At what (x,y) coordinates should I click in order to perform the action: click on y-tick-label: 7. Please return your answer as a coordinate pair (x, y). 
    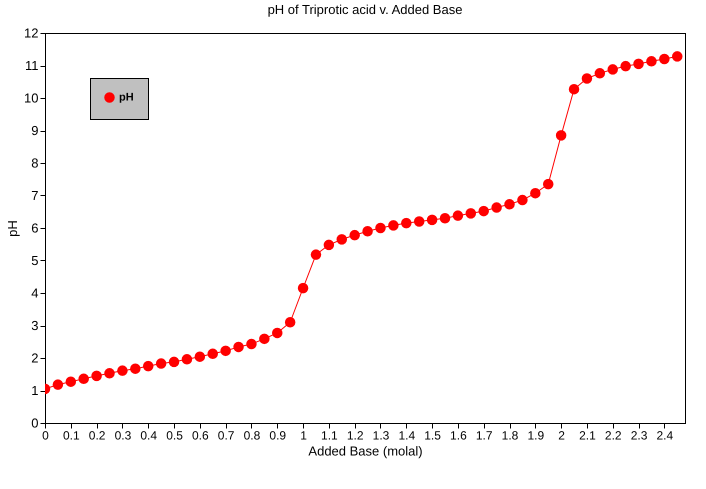
    Looking at the image, I should click on (34, 195).